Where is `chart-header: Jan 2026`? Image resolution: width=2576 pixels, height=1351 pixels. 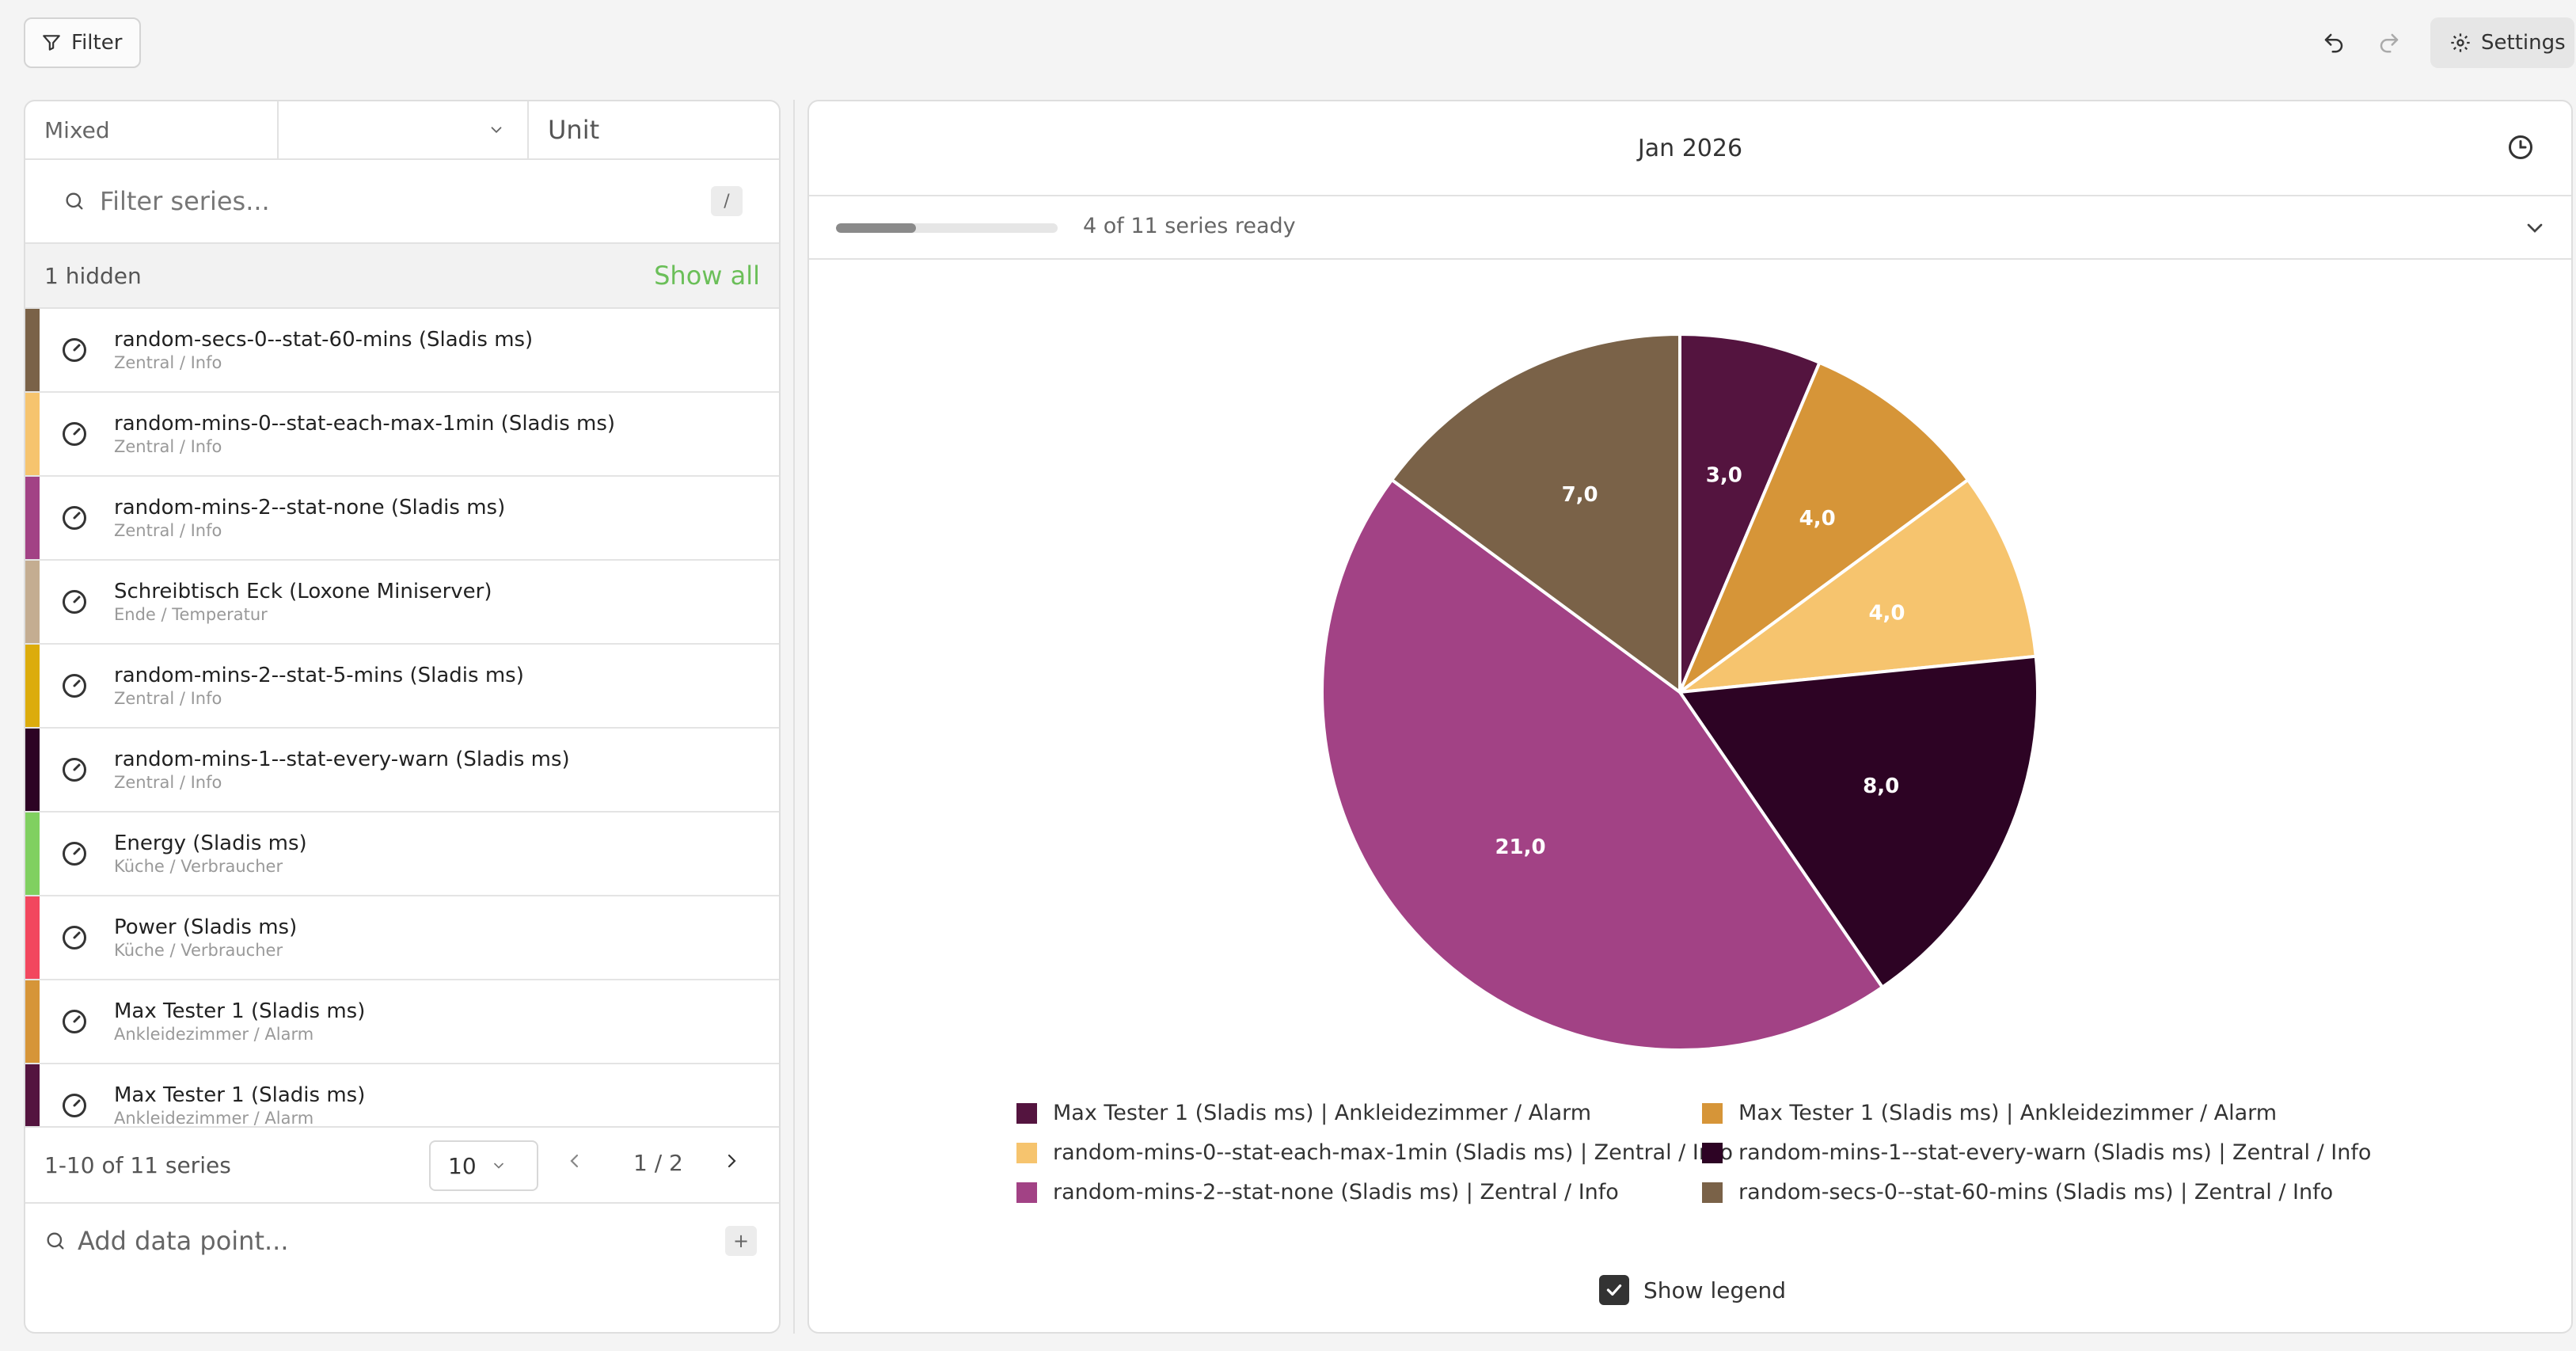
chart-header: Jan 2026 is located at coordinates (1690, 149).